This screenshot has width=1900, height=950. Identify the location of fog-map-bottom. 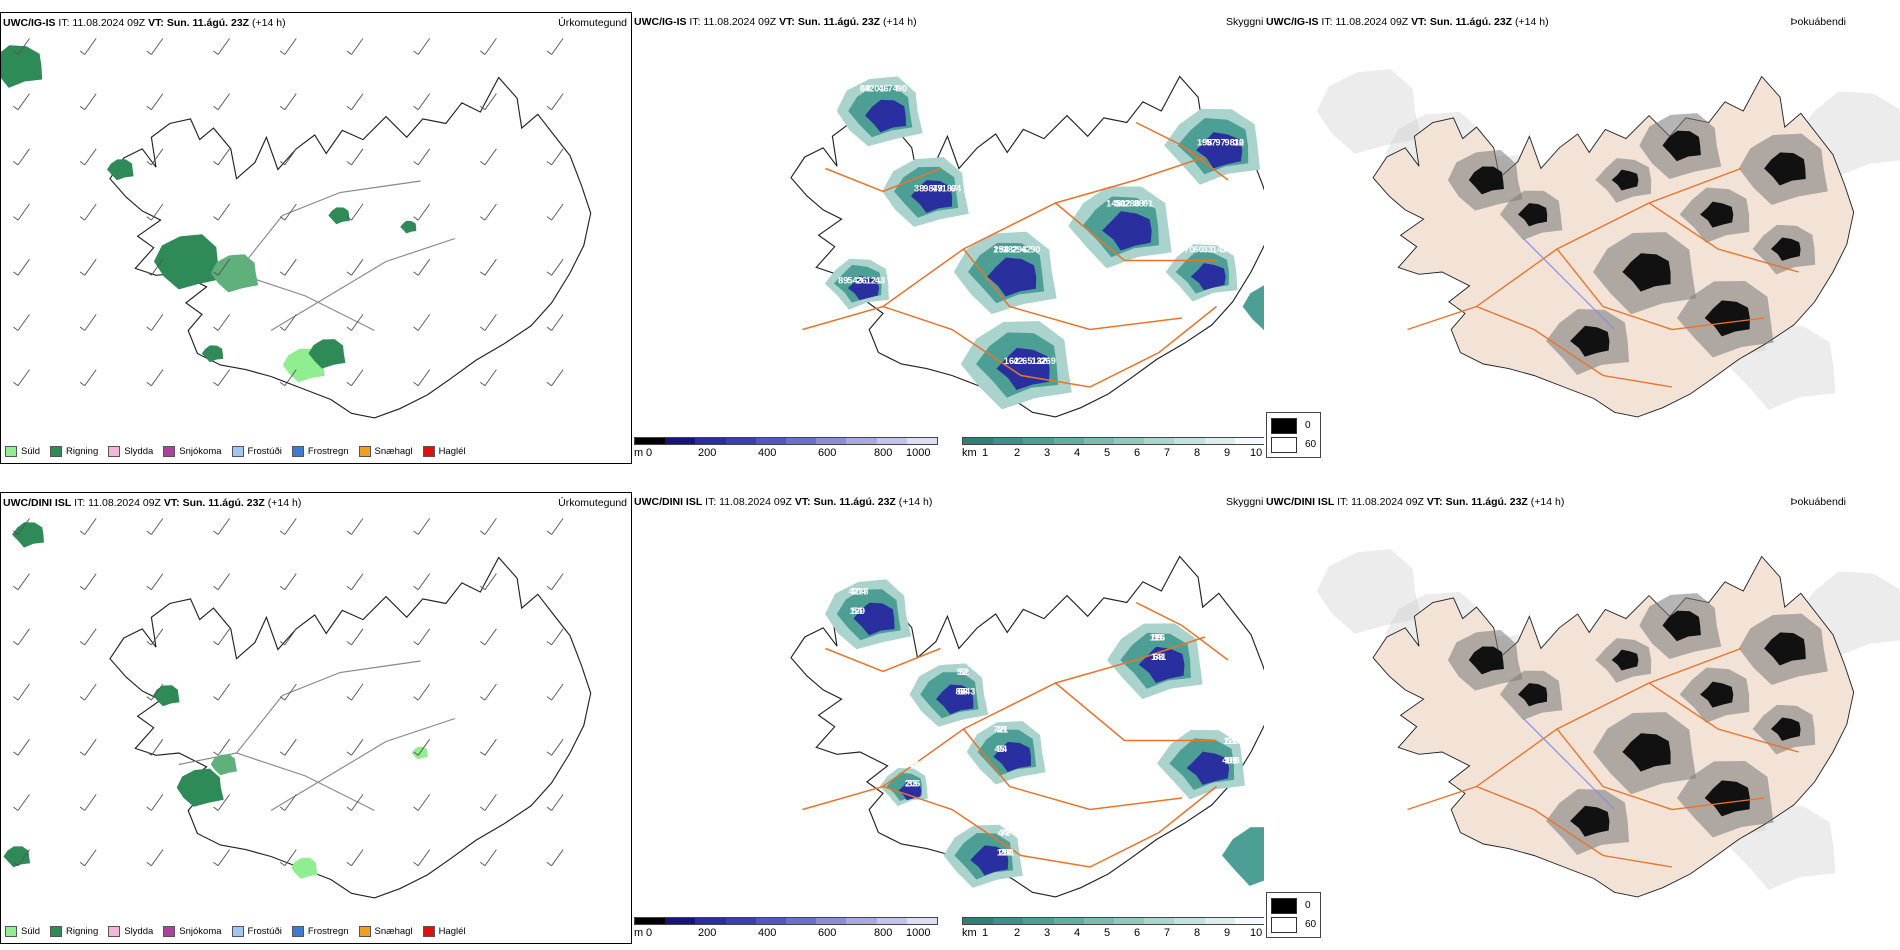
(1608, 723).